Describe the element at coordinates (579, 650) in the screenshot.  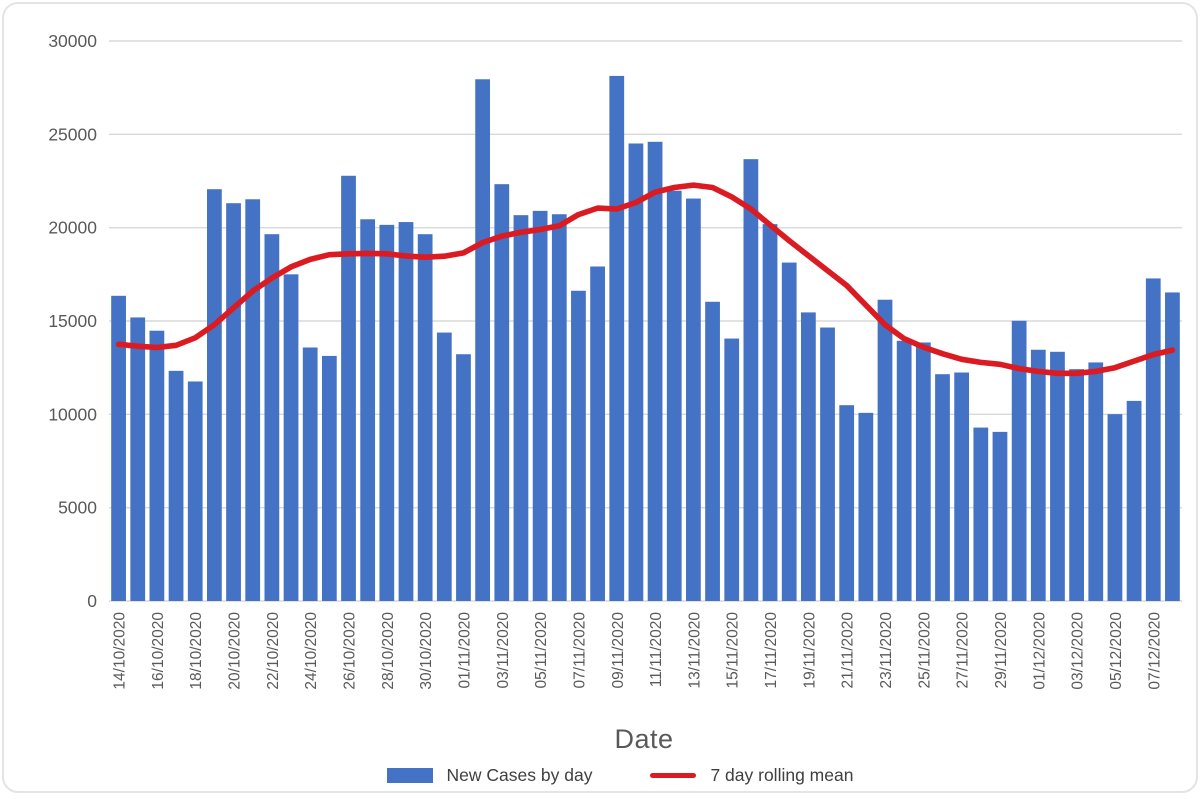
I see `x-tick-label: 07/11/2020` at that location.